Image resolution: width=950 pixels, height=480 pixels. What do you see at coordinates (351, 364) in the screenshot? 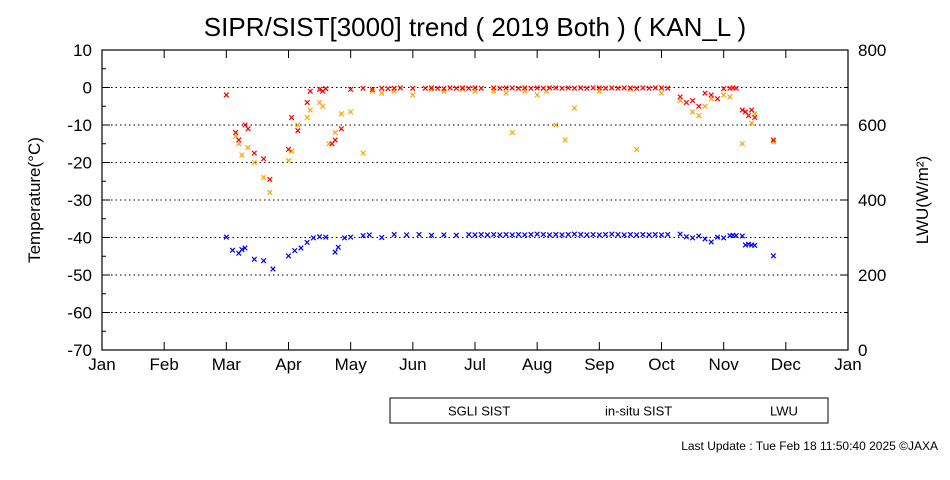
I see `x-tick-label: May` at bounding box center [351, 364].